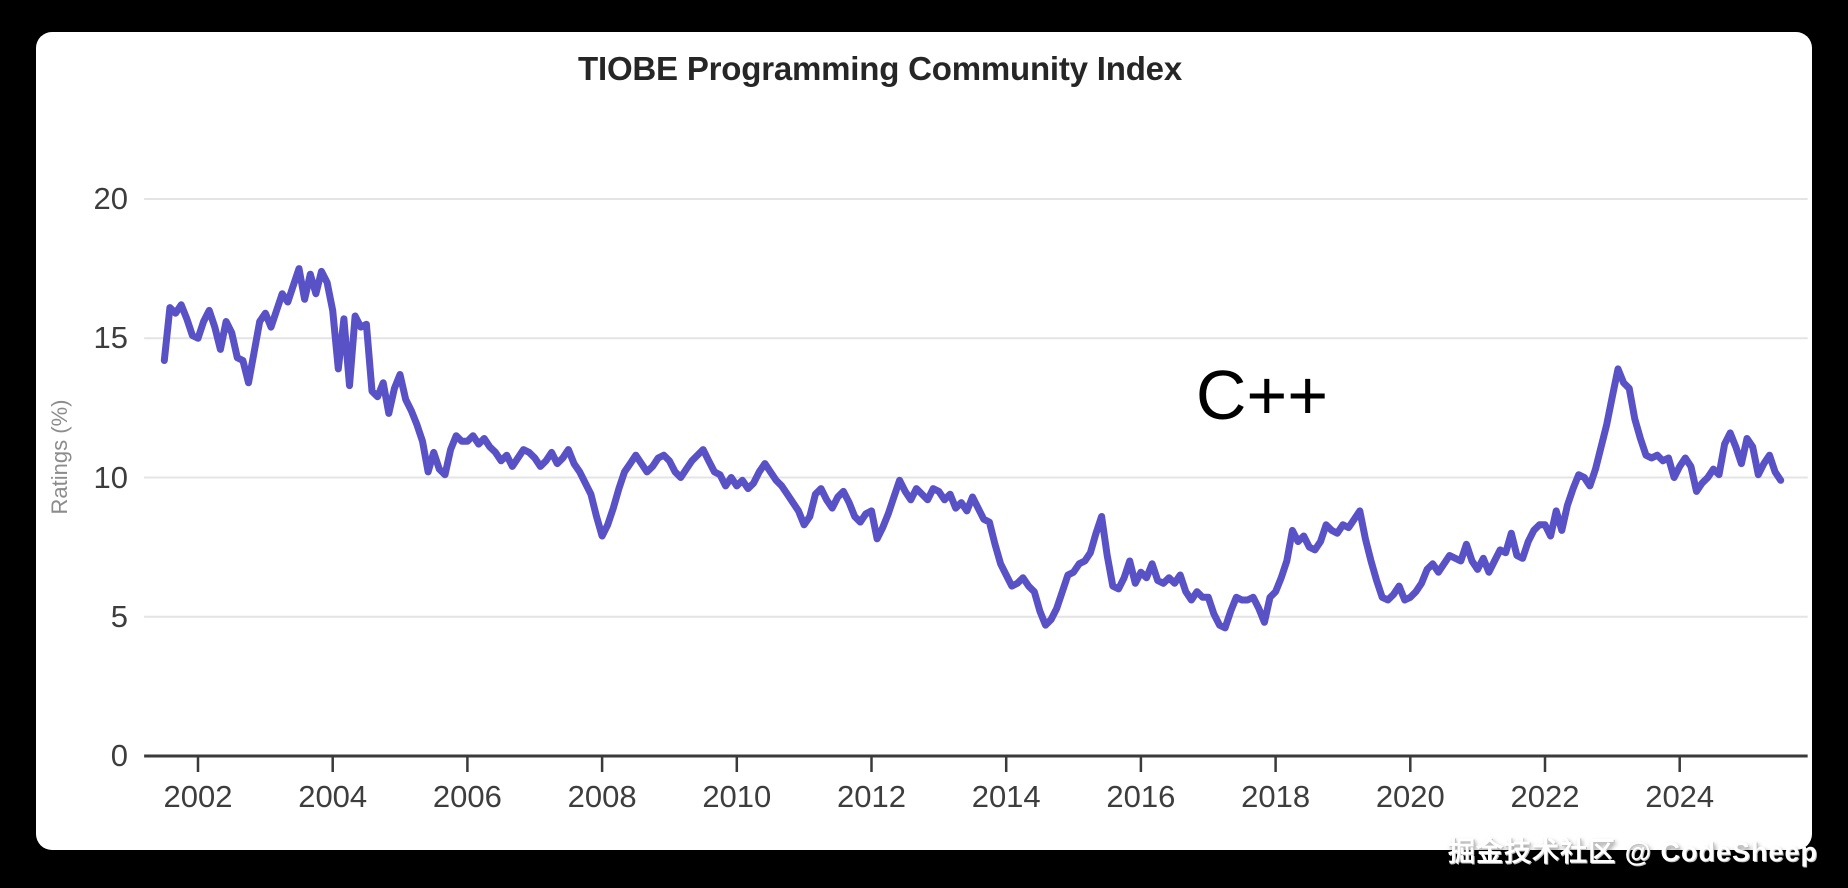 The height and width of the screenshot is (888, 1848). What do you see at coordinates (110, 477) in the screenshot?
I see `y-tick-label: 10` at bounding box center [110, 477].